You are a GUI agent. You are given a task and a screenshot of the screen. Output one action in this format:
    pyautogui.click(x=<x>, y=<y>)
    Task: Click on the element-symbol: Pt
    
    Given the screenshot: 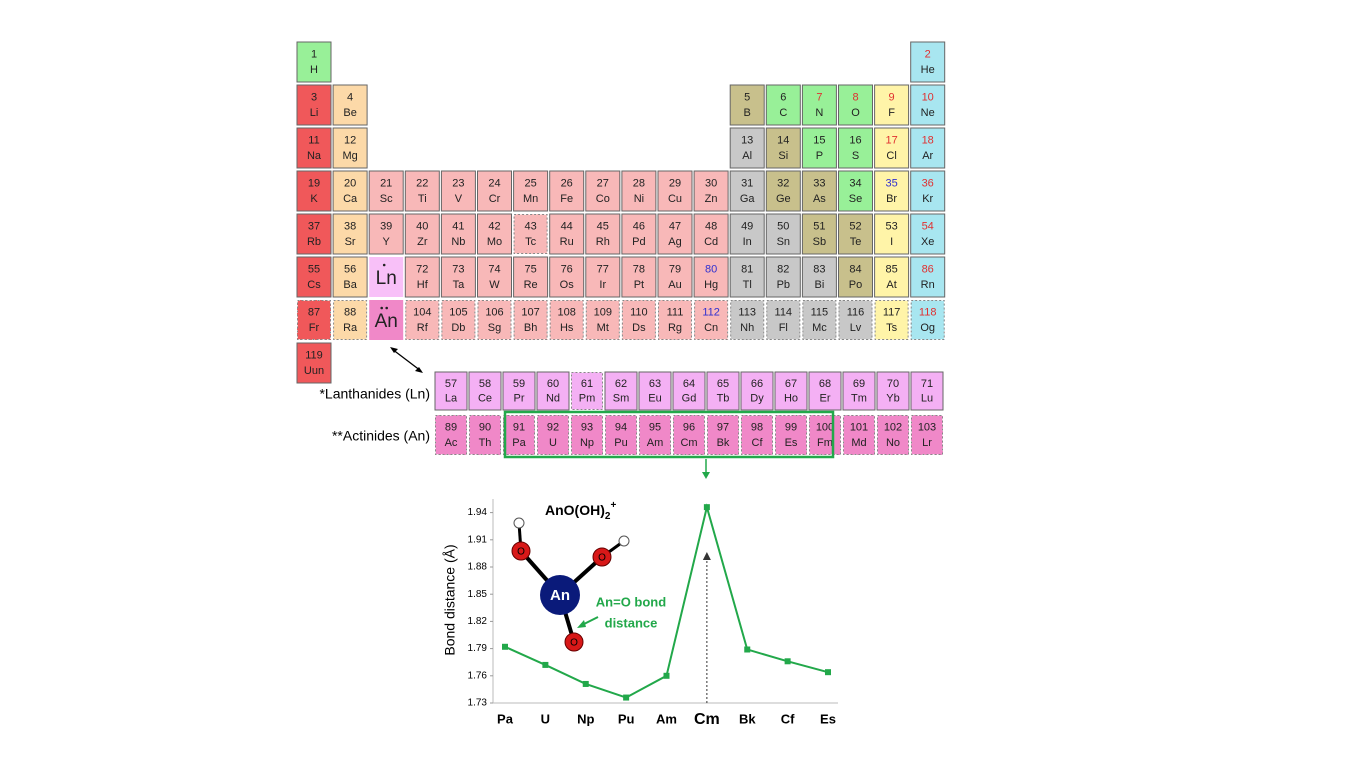 What is the action you would take?
    pyautogui.click(x=639, y=285)
    